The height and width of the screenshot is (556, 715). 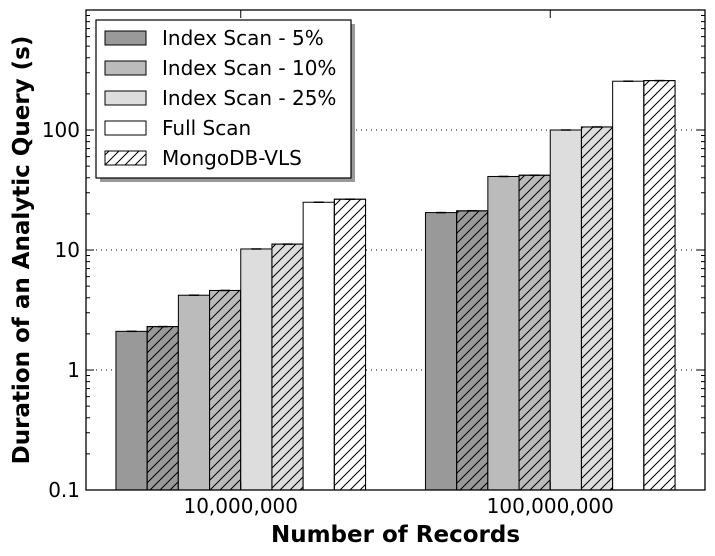 I want to click on legend-label: Full Scan, so click(x=206, y=128).